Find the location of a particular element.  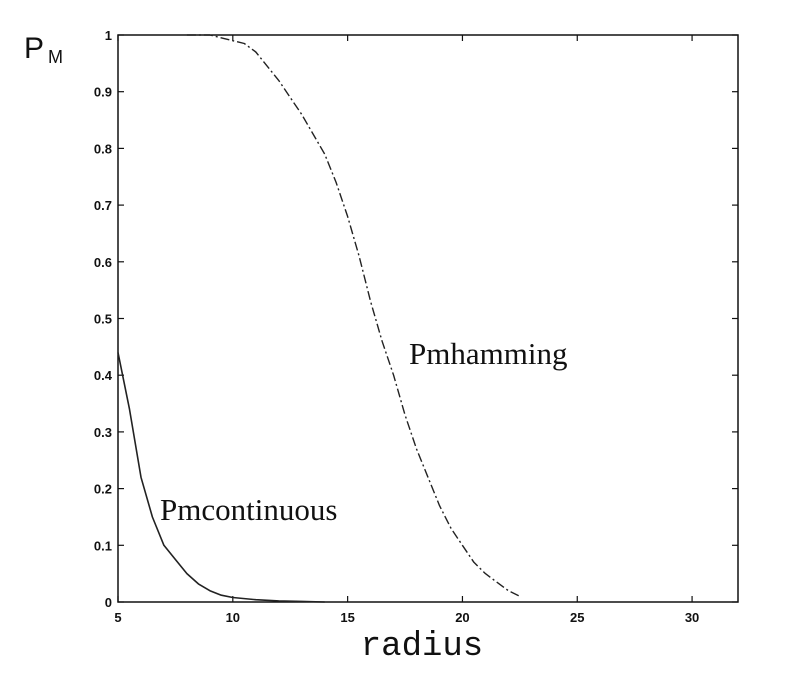

y-tick-label: 0.9 is located at coordinates (103, 92).